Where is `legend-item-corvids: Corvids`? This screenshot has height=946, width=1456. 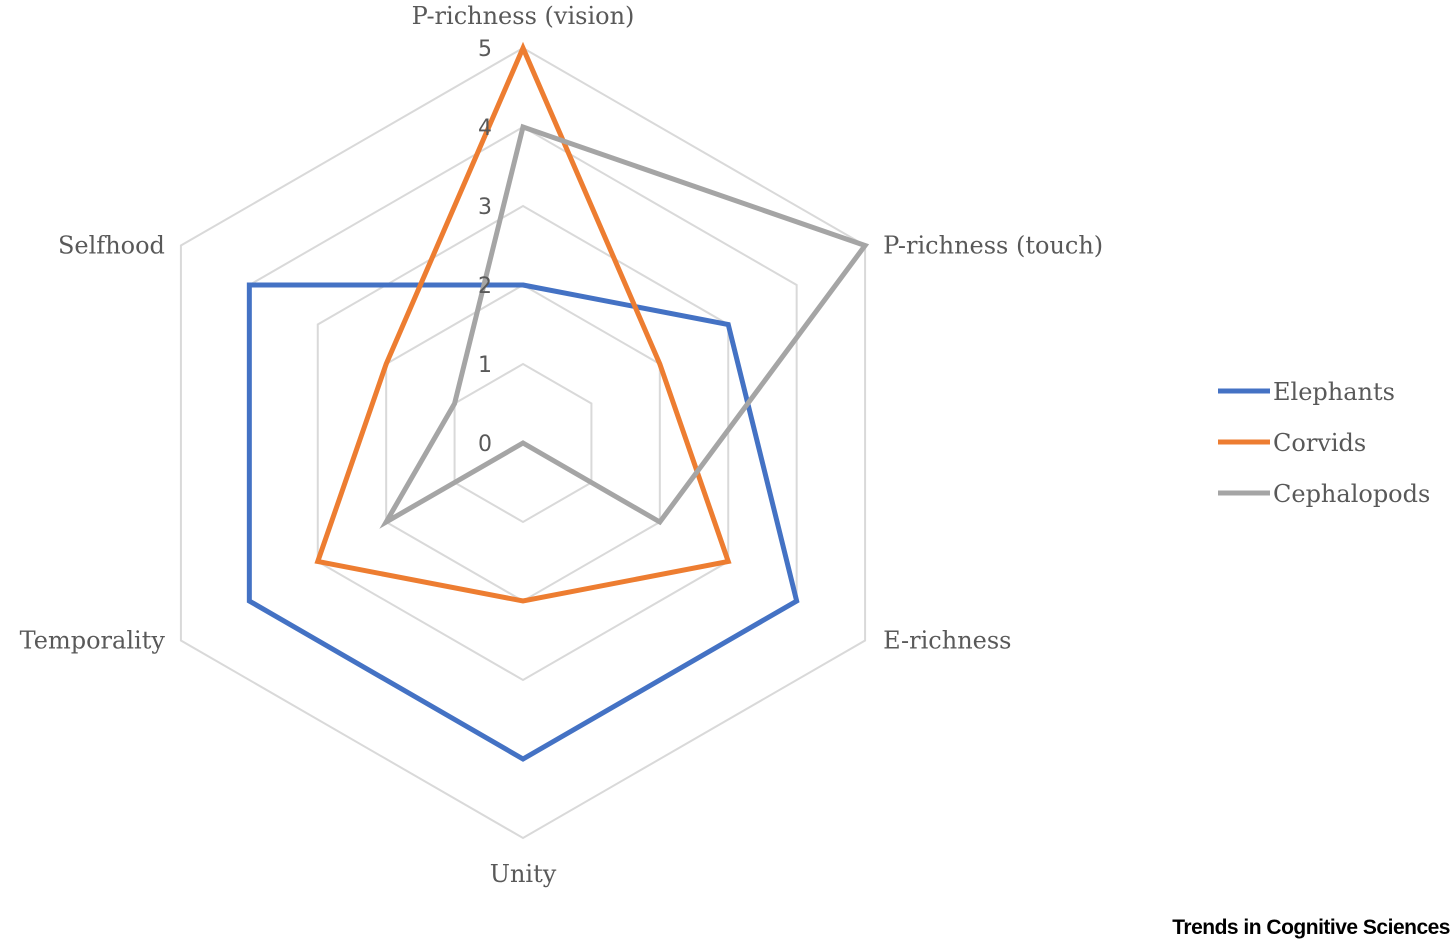
legend-item-corvids: Corvids is located at coordinates (1292, 443).